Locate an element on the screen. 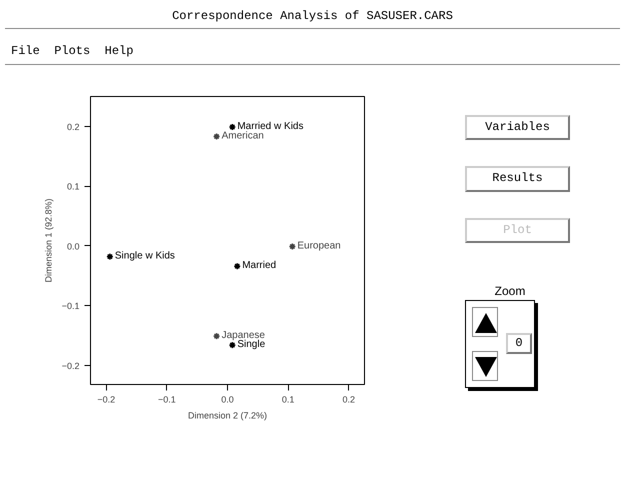 The height and width of the screenshot is (499, 631). text: 0 is located at coordinates (519, 343).